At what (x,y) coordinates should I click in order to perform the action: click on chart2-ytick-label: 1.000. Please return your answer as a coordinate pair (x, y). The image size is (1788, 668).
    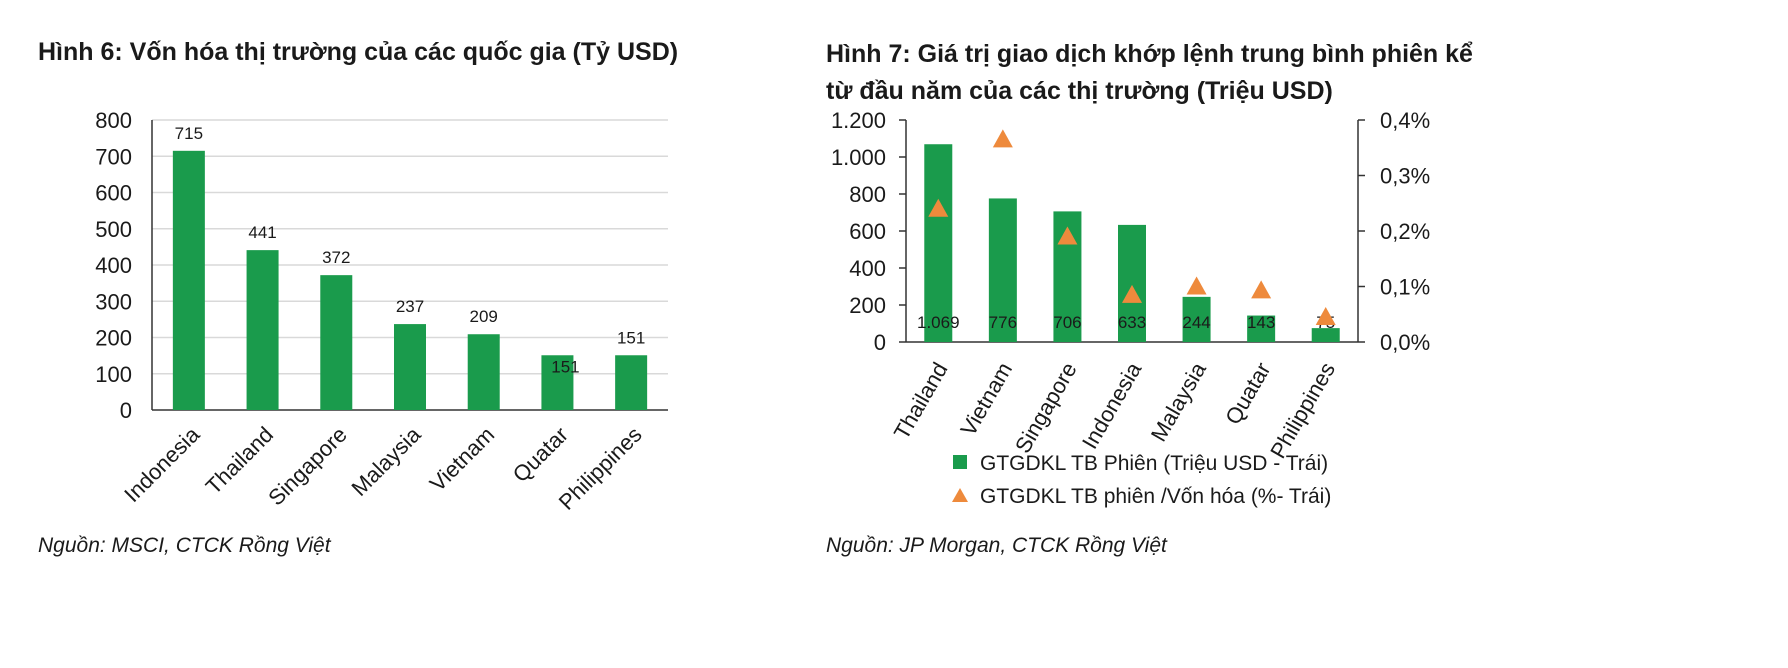
    Looking at the image, I should click on (858, 157).